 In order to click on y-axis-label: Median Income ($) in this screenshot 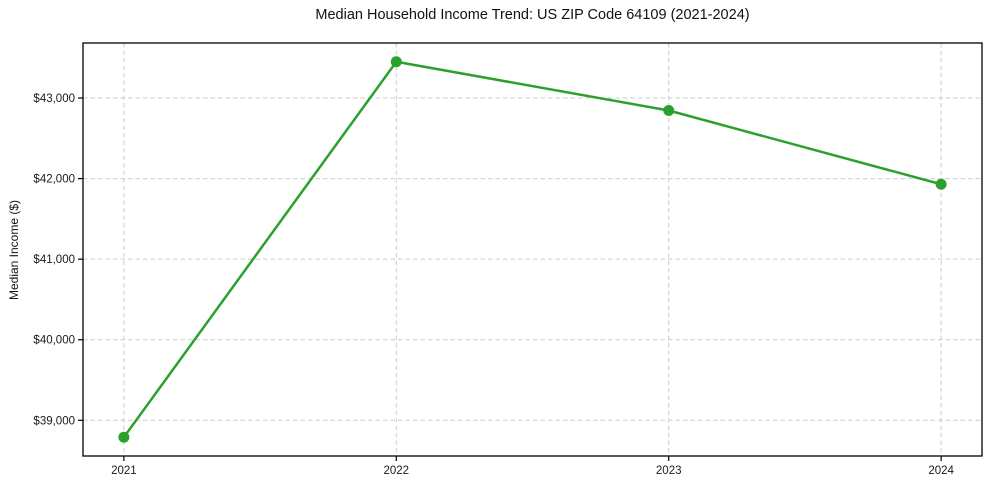, I will do `click(14, 250)`.